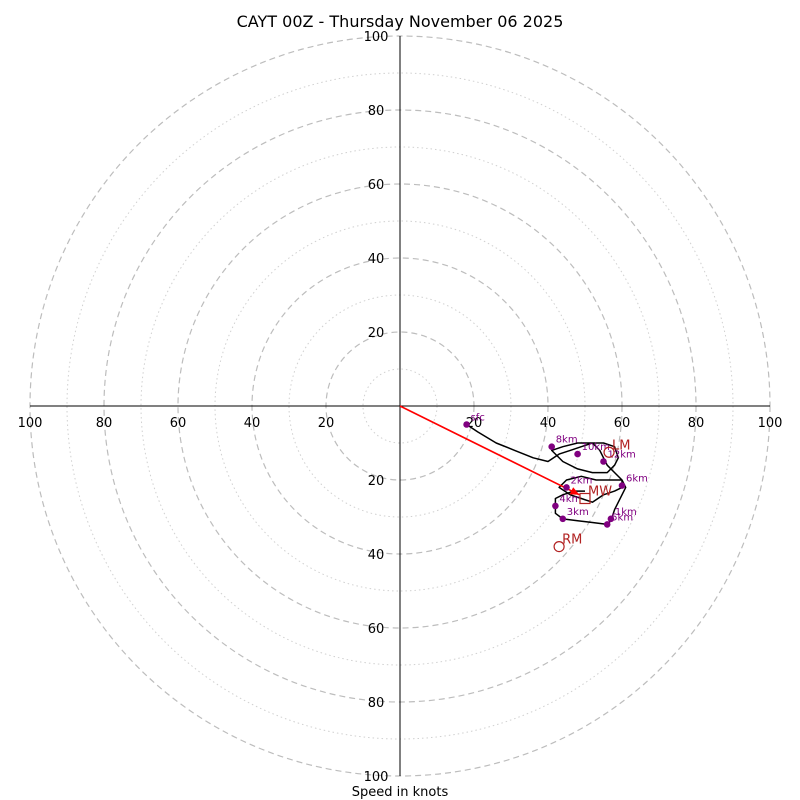 Image resolution: width=800 pixels, height=800 pixels. I want to click on tick-down-60: 60, so click(376, 629).